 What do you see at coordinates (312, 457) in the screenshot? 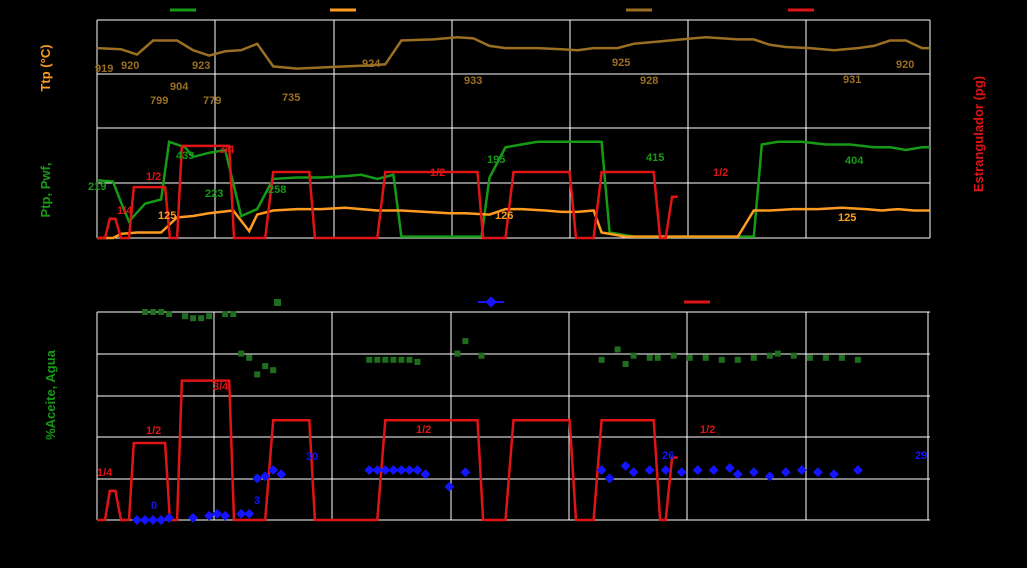
I see `data-label-2-5: 30` at bounding box center [312, 457].